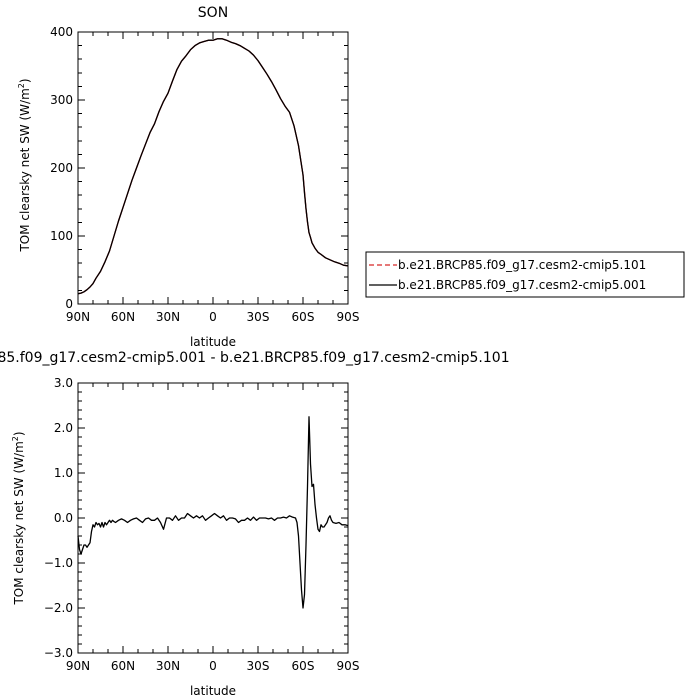 The width and height of the screenshot is (700, 700). I want to click on bottom-series, so click(213, 512).